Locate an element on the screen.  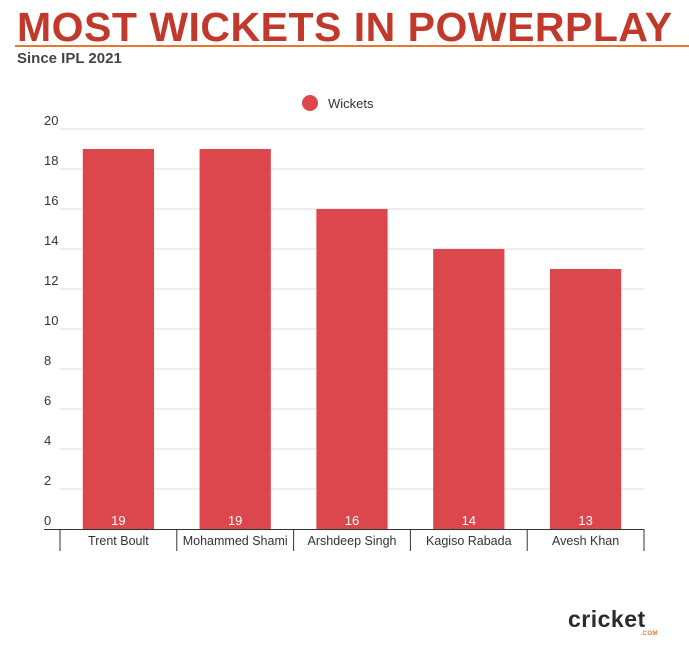
chart-title: MOST WICKETS IN POWERPLAY is located at coordinates (345, 27).